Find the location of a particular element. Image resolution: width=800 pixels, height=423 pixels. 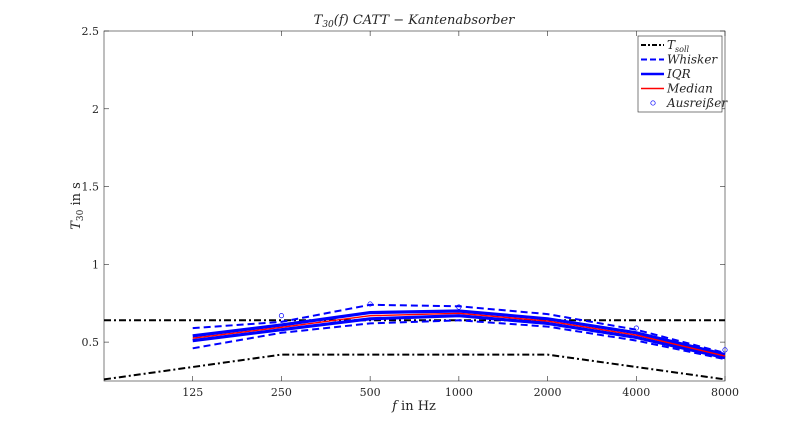

series-line-whisker_upper is located at coordinates (459, 328).